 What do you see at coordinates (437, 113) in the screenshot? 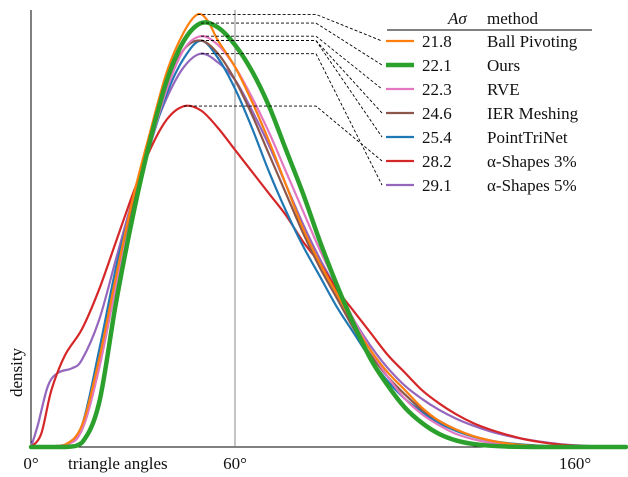
I see `legend-metric: 24.6` at bounding box center [437, 113].